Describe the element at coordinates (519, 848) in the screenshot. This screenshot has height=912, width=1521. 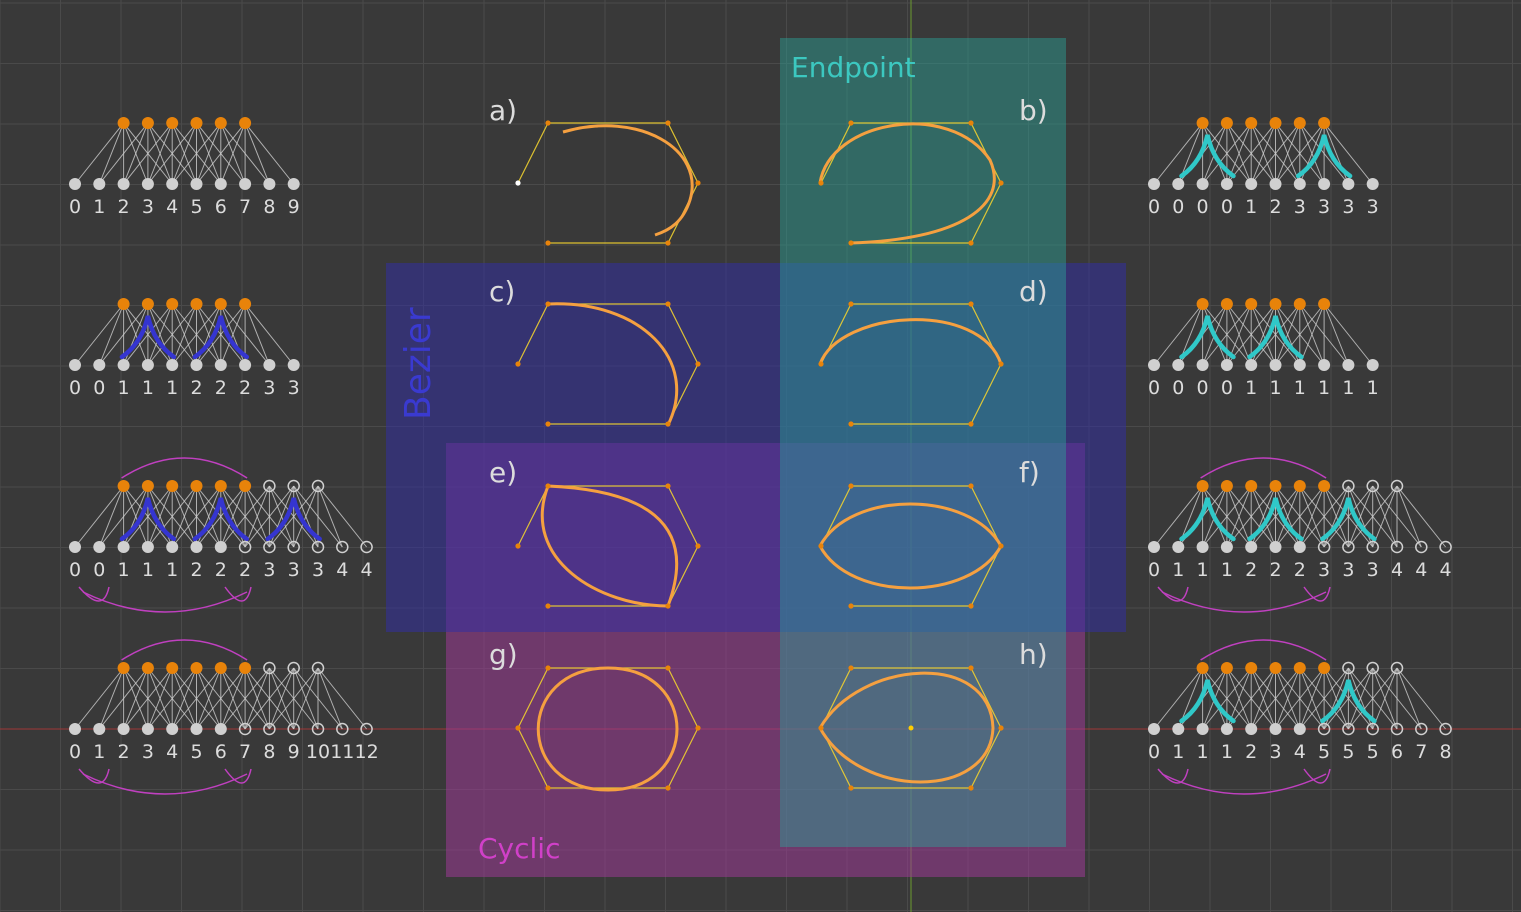
I see `cyclic-label: Cyclic` at that location.